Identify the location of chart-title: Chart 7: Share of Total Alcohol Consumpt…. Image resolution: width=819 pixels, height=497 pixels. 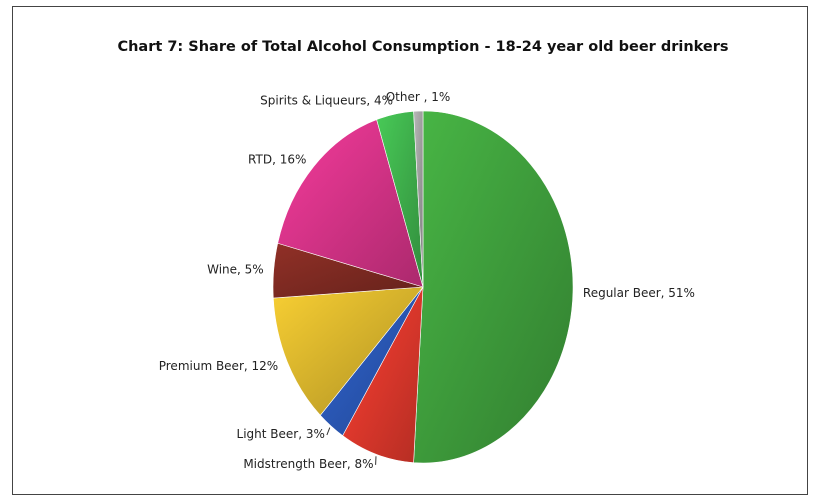
(422, 47).